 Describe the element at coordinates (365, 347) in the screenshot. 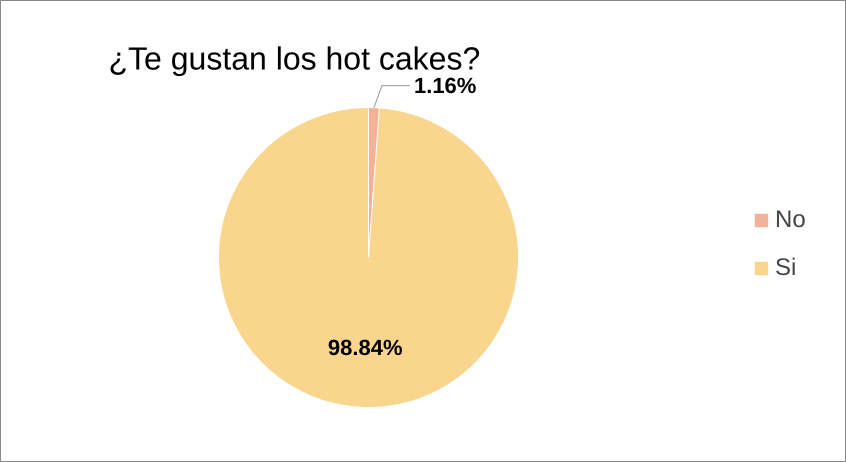

I see `data-label: 98.84%` at that location.